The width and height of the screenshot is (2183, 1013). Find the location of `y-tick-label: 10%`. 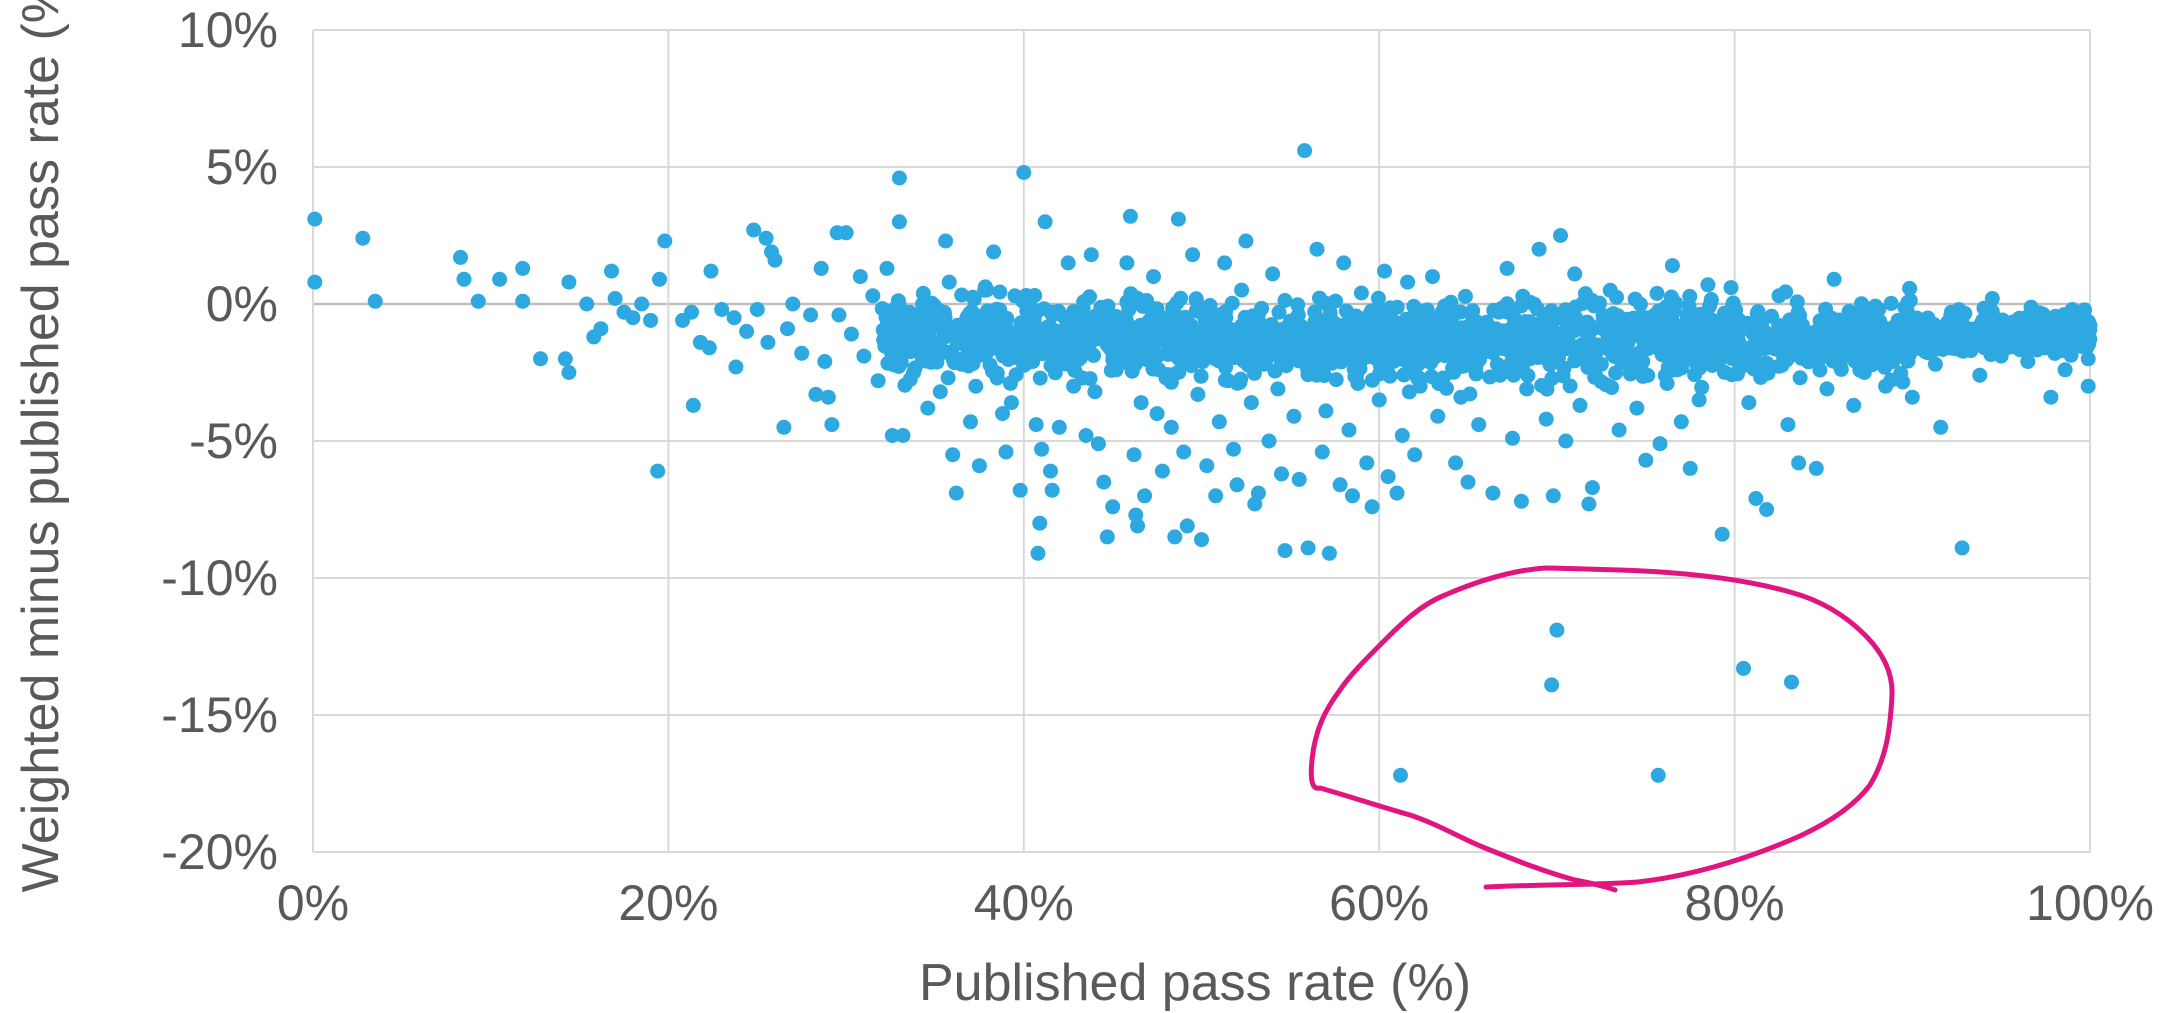

y-tick-label: 10% is located at coordinates (228, 30).